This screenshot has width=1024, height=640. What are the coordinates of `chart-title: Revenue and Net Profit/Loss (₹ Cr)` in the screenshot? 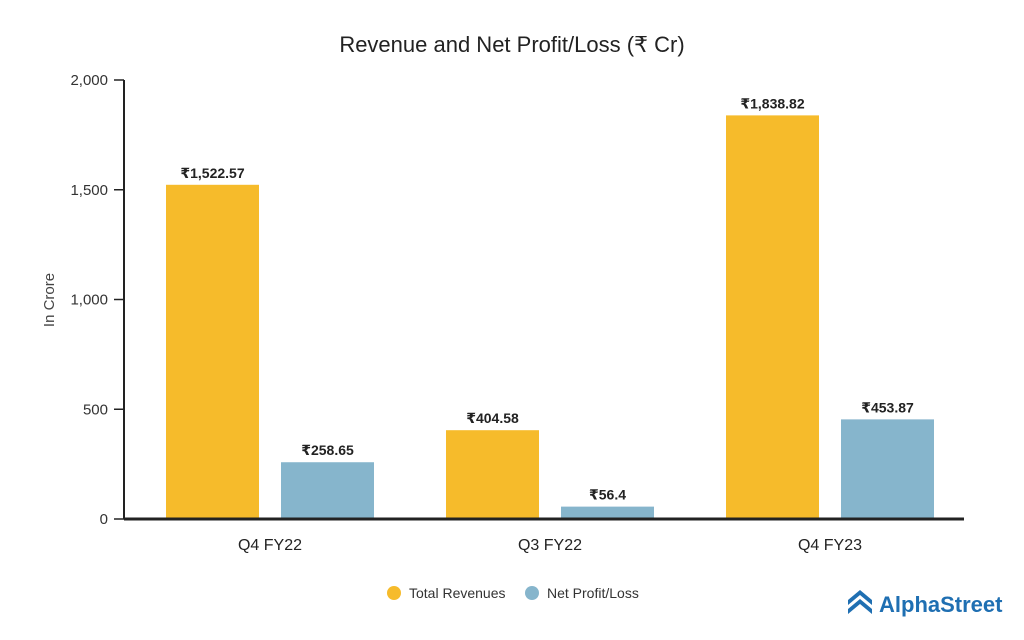 It's located at (511, 44).